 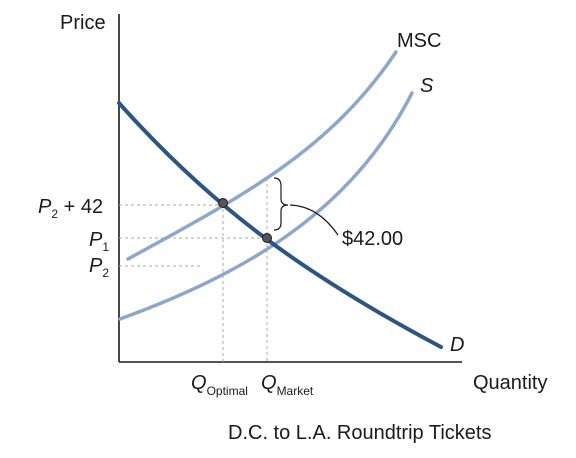 What do you see at coordinates (227, 391) in the screenshot?
I see `quantity-tick-optimal-sub: Optimal` at bounding box center [227, 391].